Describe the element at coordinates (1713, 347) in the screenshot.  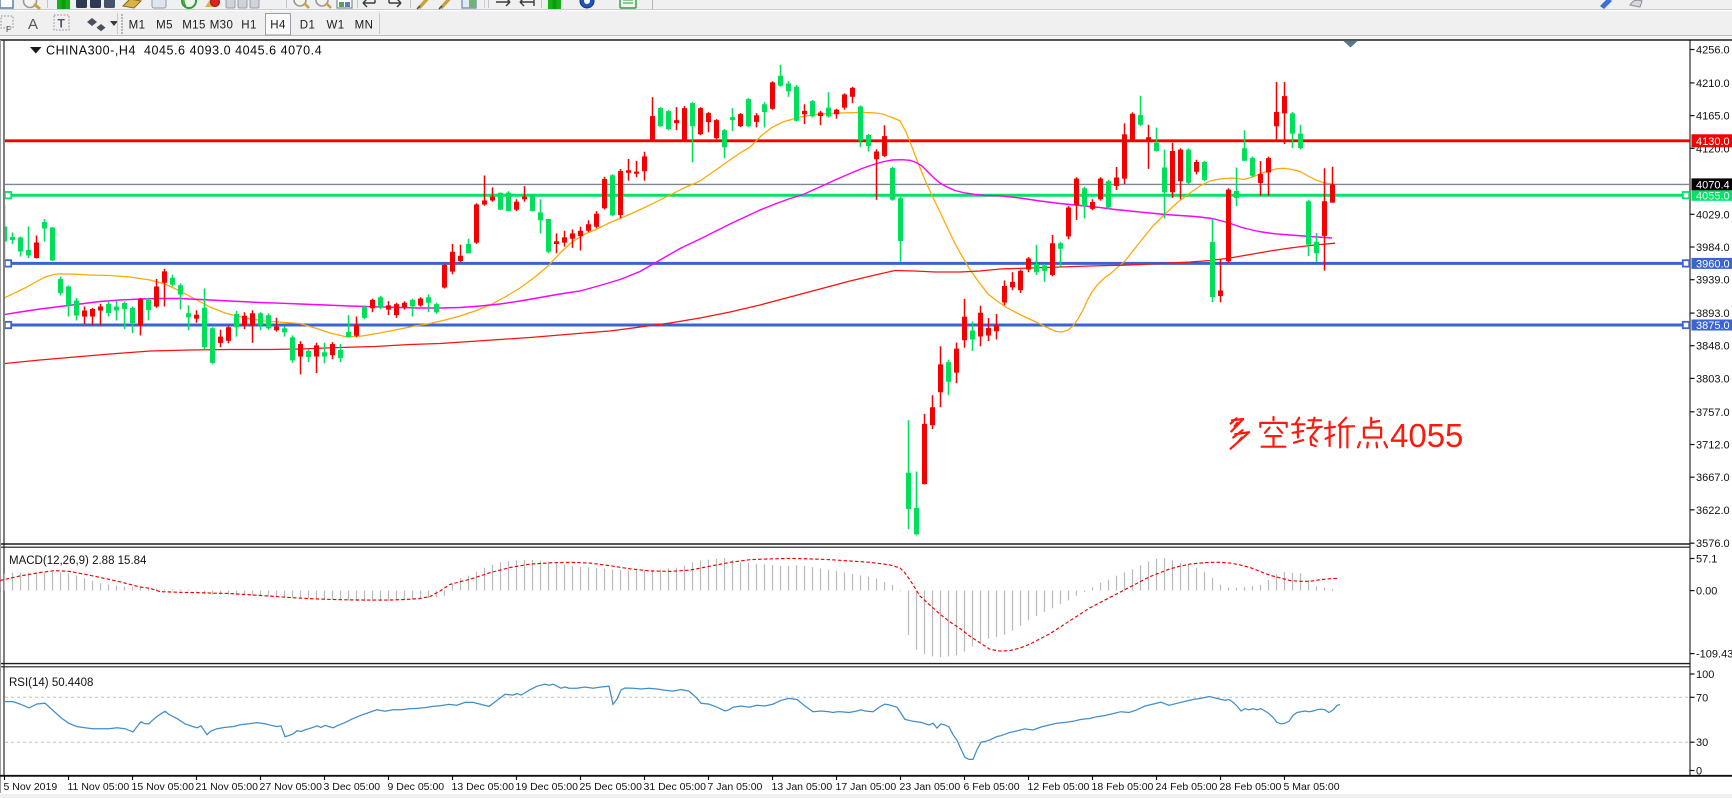
I see `svg-text: 3848.0` at that location.